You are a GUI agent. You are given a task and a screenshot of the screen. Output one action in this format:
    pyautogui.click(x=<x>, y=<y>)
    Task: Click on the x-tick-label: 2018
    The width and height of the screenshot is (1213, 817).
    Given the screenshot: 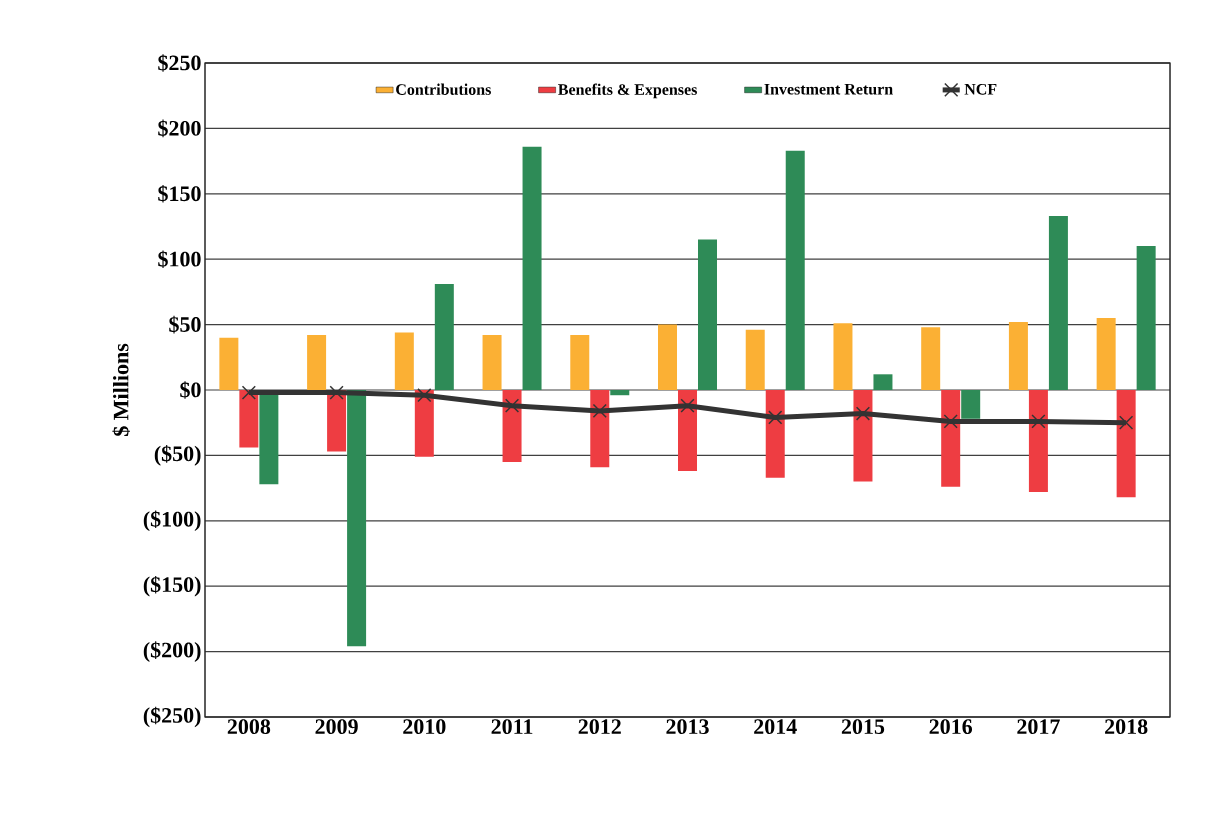 What is the action you would take?
    pyautogui.click(x=1126, y=727)
    